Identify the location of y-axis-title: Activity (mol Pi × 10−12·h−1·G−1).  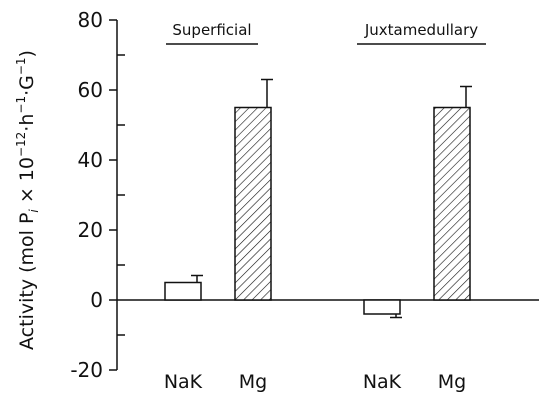
(27, 200).